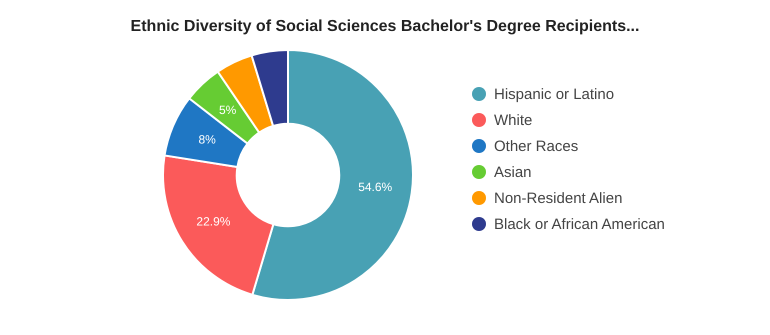  I want to click on data-label: 54.6%, so click(375, 187).